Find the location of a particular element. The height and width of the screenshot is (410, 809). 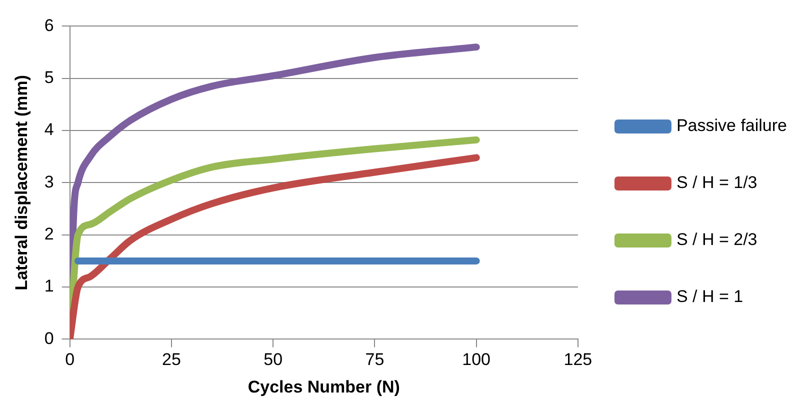

y-tick-label: 0 is located at coordinates (49, 338).